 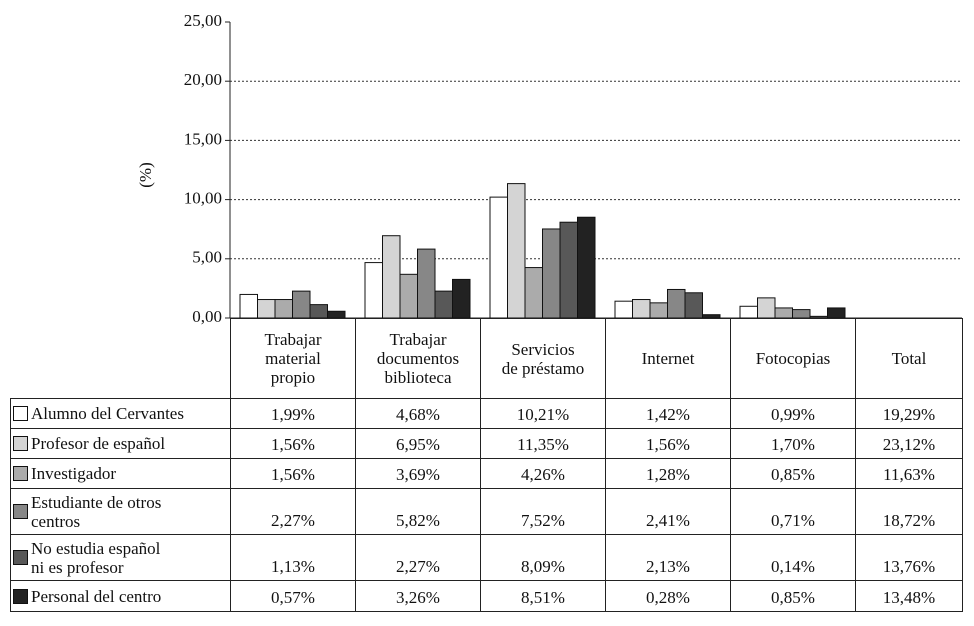 What do you see at coordinates (203, 138) in the screenshot?
I see `y-tick-label: 15,00` at bounding box center [203, 138].